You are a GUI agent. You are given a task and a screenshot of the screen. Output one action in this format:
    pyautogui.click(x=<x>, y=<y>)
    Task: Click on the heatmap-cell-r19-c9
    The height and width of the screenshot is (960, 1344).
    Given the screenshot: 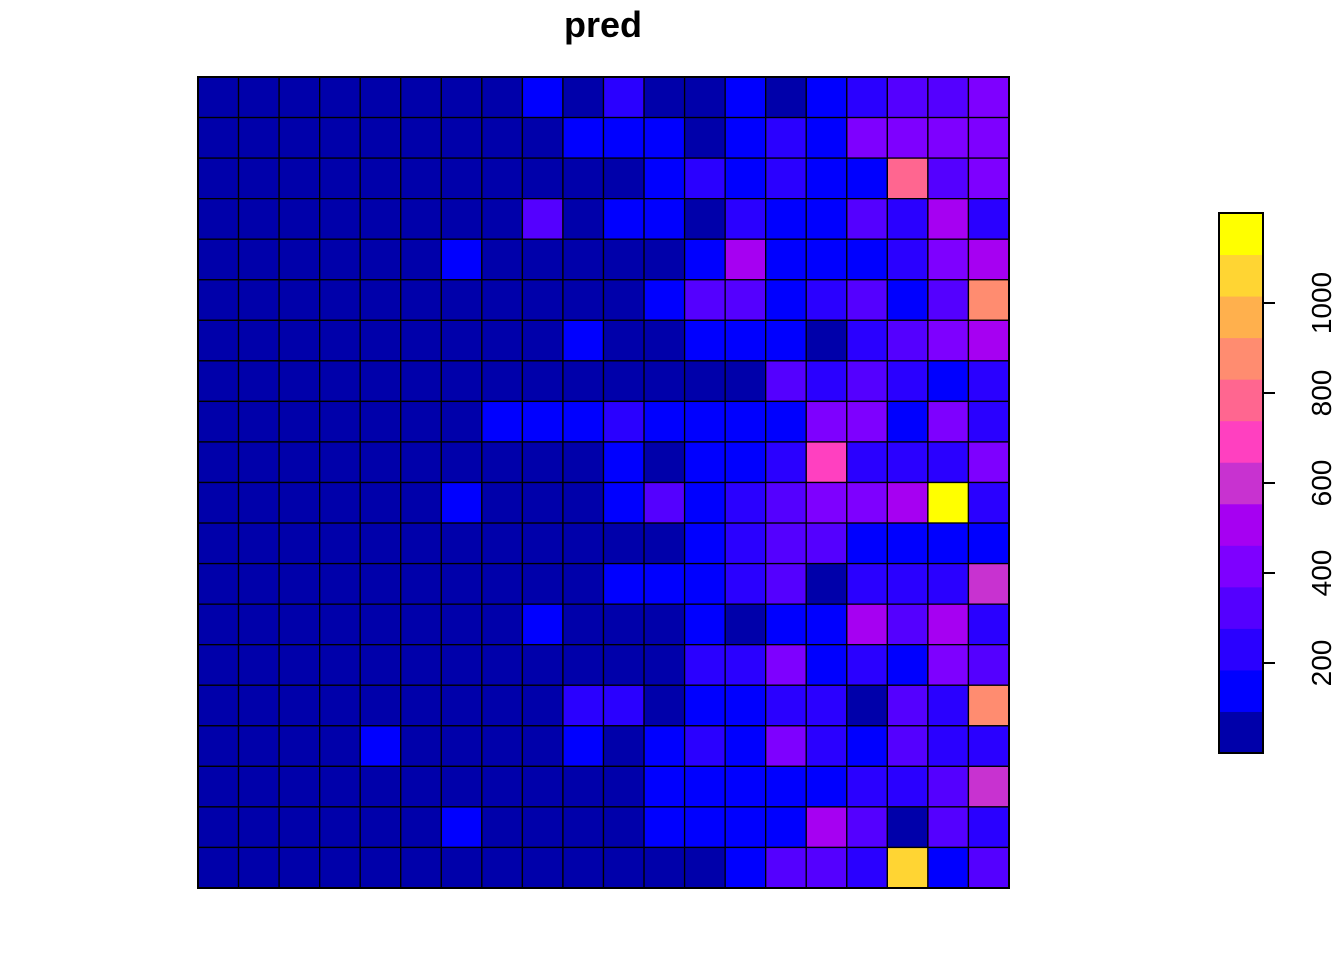 What is the action you would take?
    pyautogui.click(x=542, y=827)
    